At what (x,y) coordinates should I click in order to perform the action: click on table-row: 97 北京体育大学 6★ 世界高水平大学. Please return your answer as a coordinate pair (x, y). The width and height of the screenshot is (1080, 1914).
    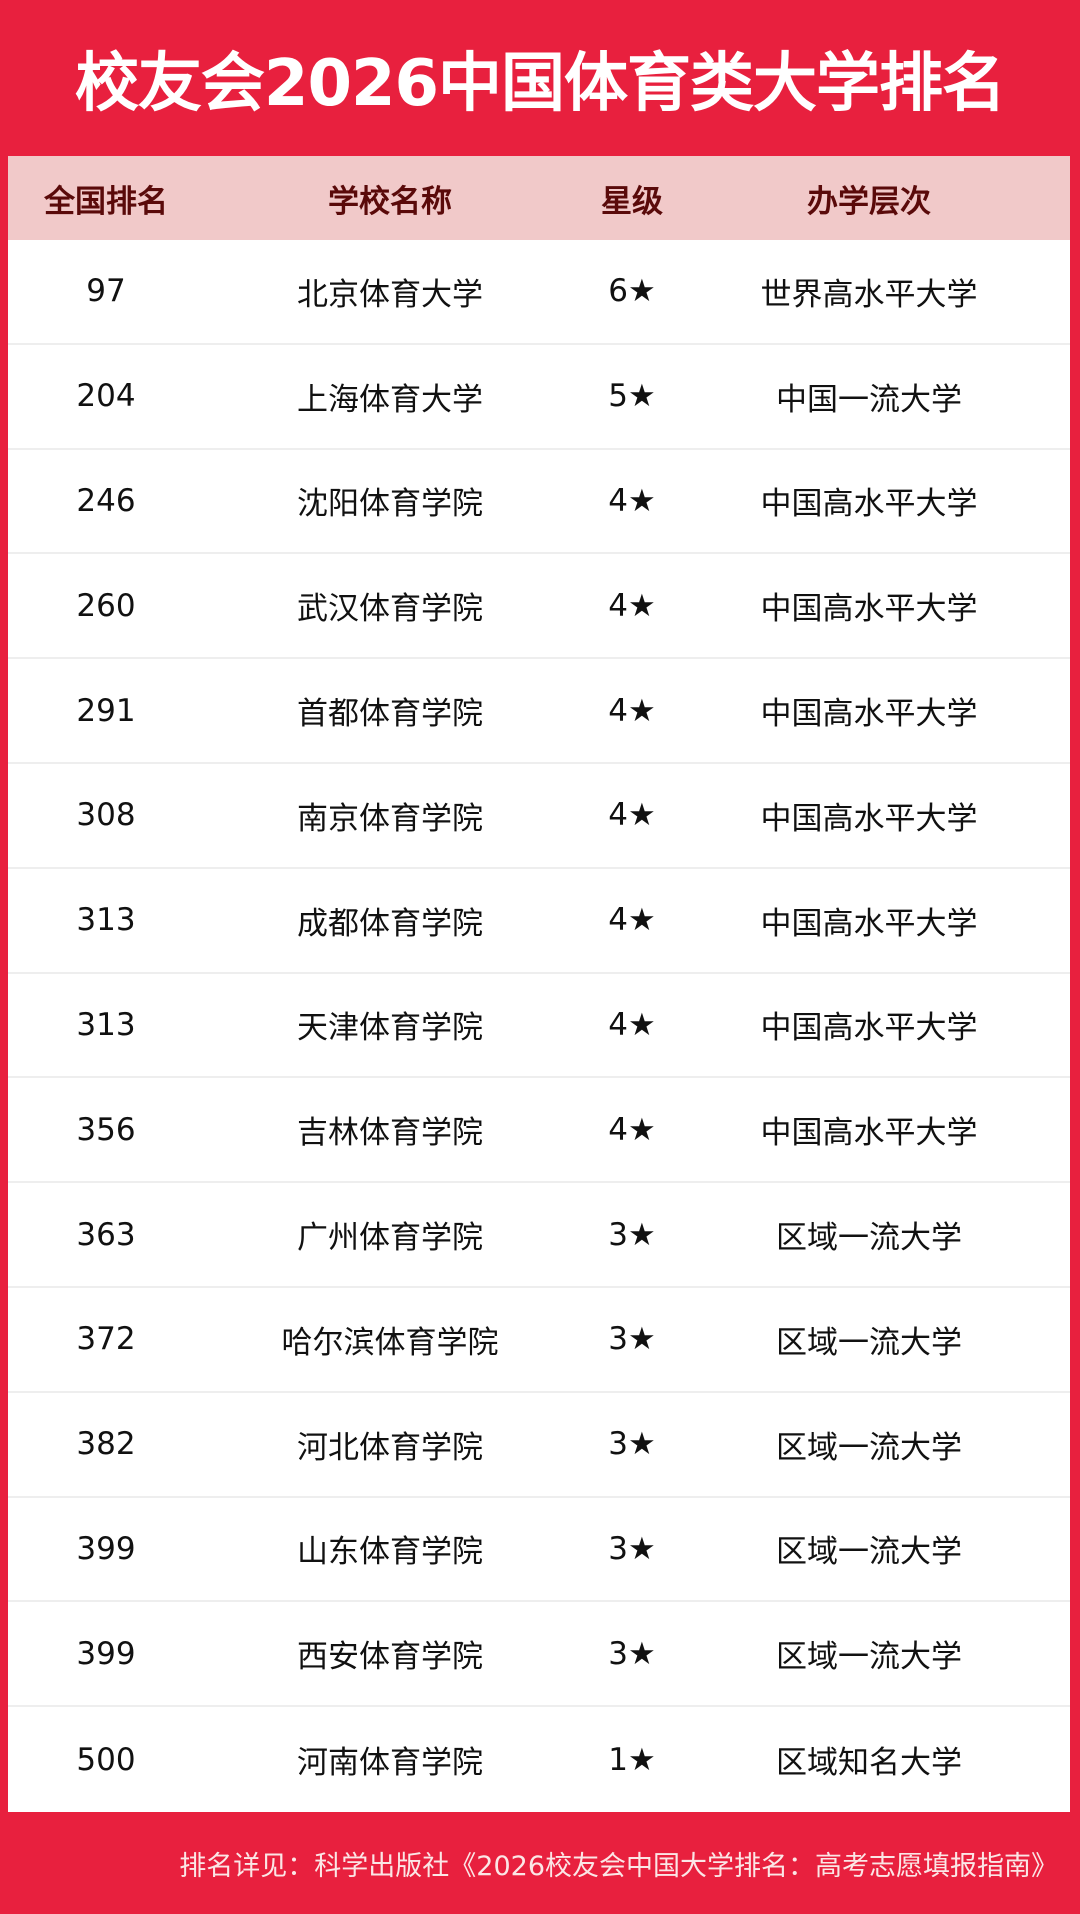
    Looking at the image, I should click on (539, 292).